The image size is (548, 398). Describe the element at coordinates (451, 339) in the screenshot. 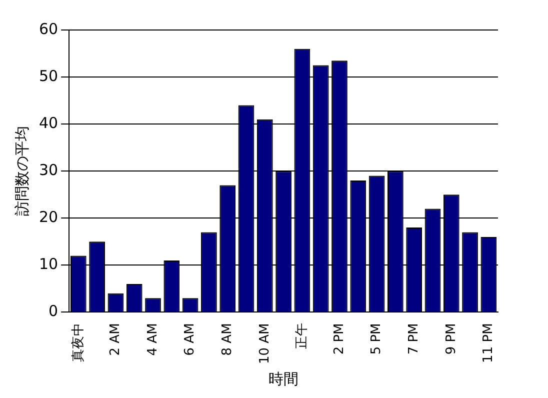

I see `x-tick-label: 9 PM` at that location.